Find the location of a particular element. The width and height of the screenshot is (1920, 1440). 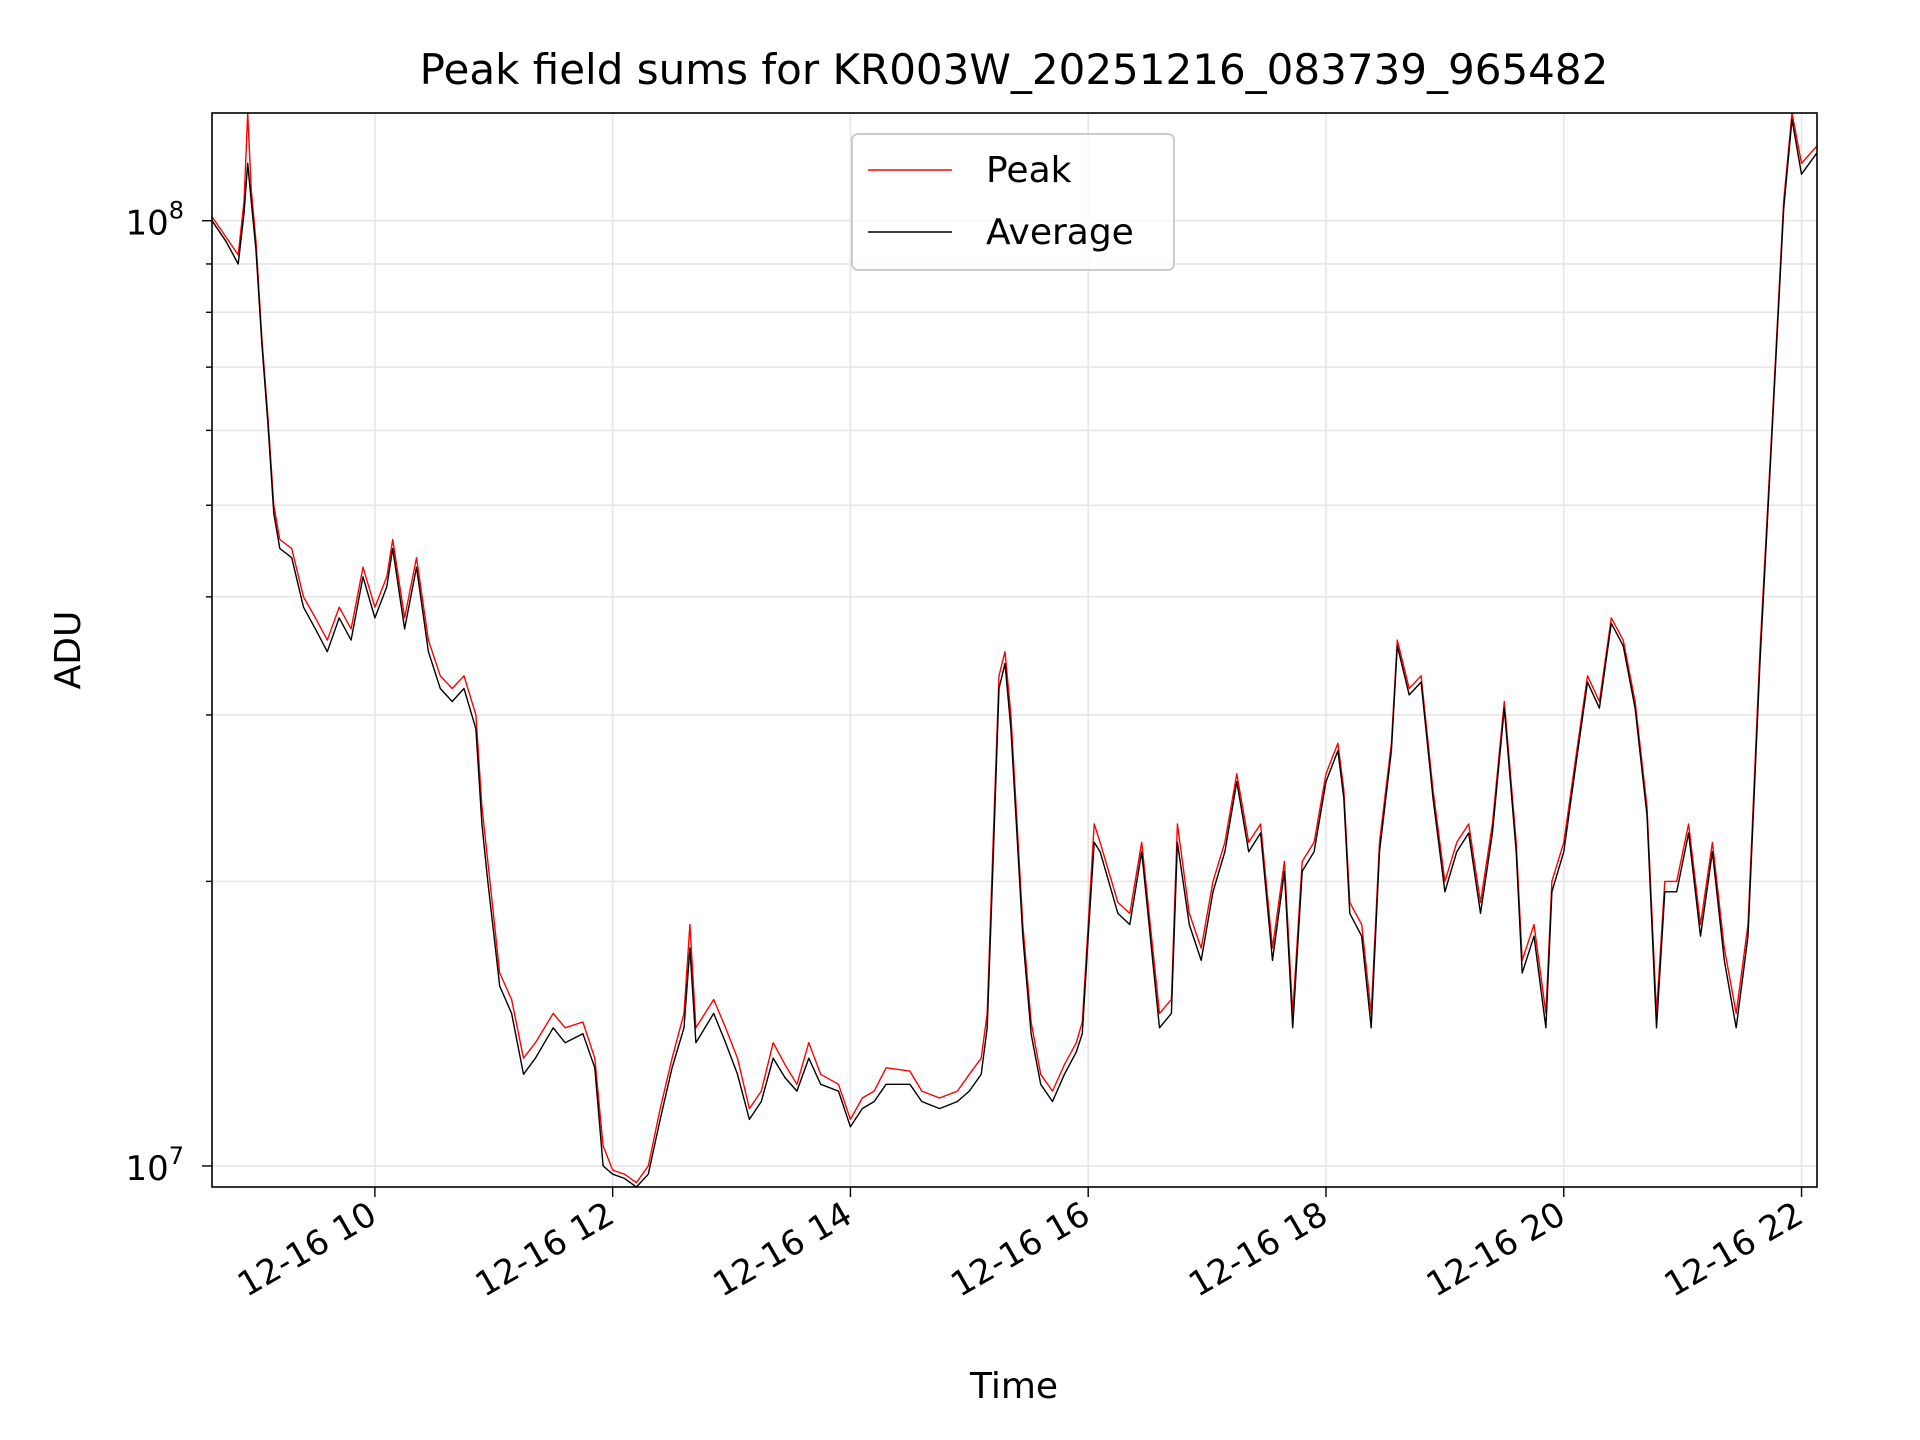

legend-label-peak: Peak is located at coordinates (1029, 170).